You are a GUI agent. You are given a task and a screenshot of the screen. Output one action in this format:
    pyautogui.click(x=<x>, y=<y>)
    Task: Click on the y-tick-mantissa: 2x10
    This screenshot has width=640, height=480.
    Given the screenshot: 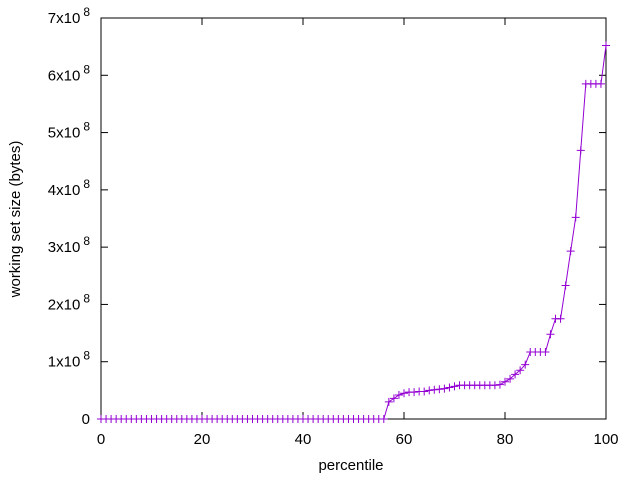 What is the action you would take?
    pyautogui.click(x=64, y=304)
    